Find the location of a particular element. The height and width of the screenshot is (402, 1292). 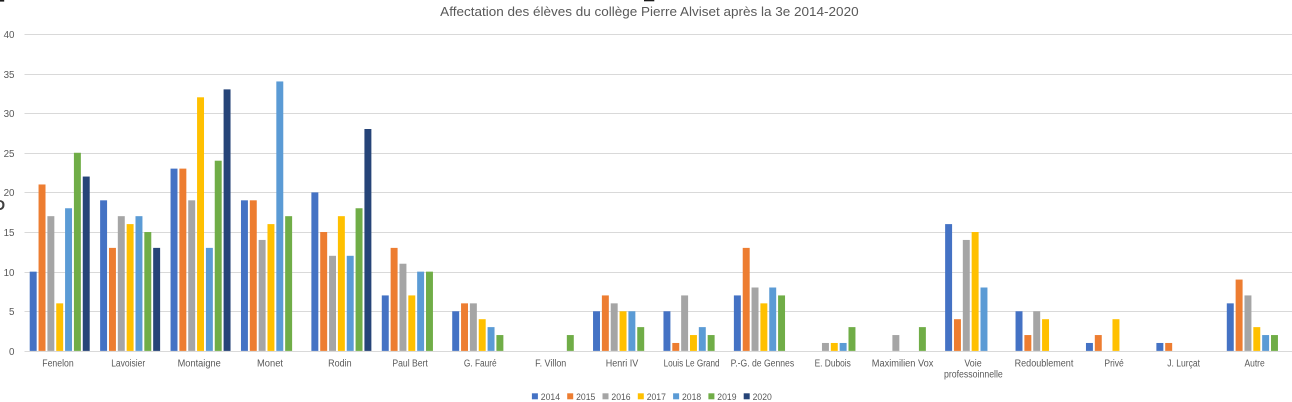

svg-text: 2014 is located at coordinates (550, 397).